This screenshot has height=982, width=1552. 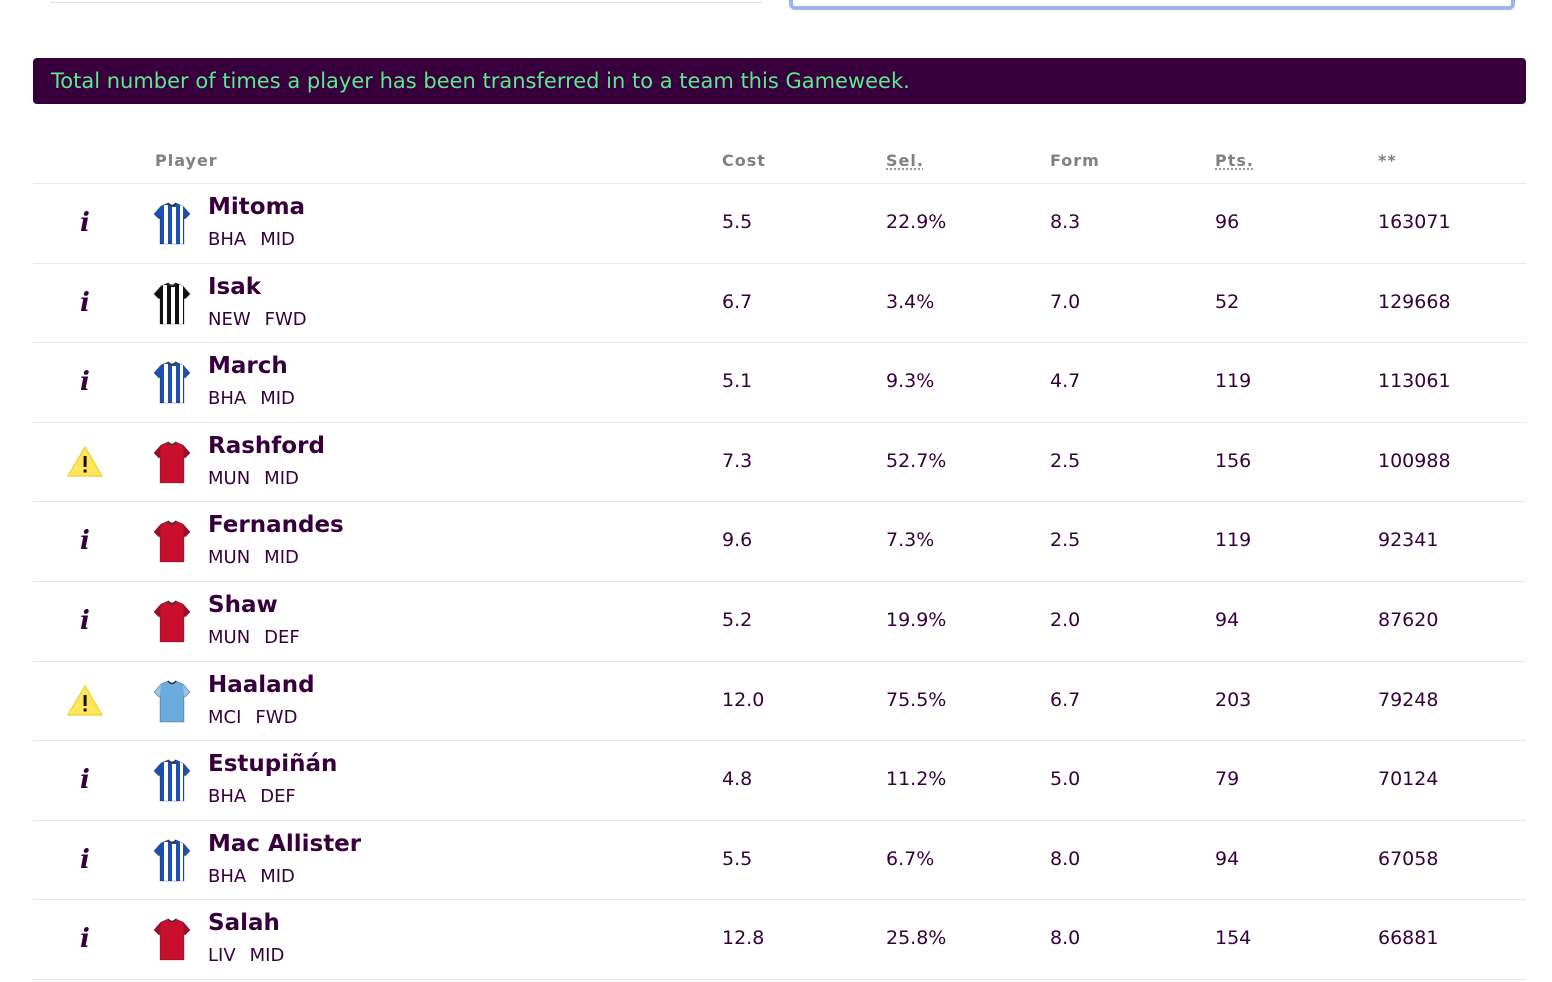 I want to click on player-form: 5.0, so click(x=1065, y=779).